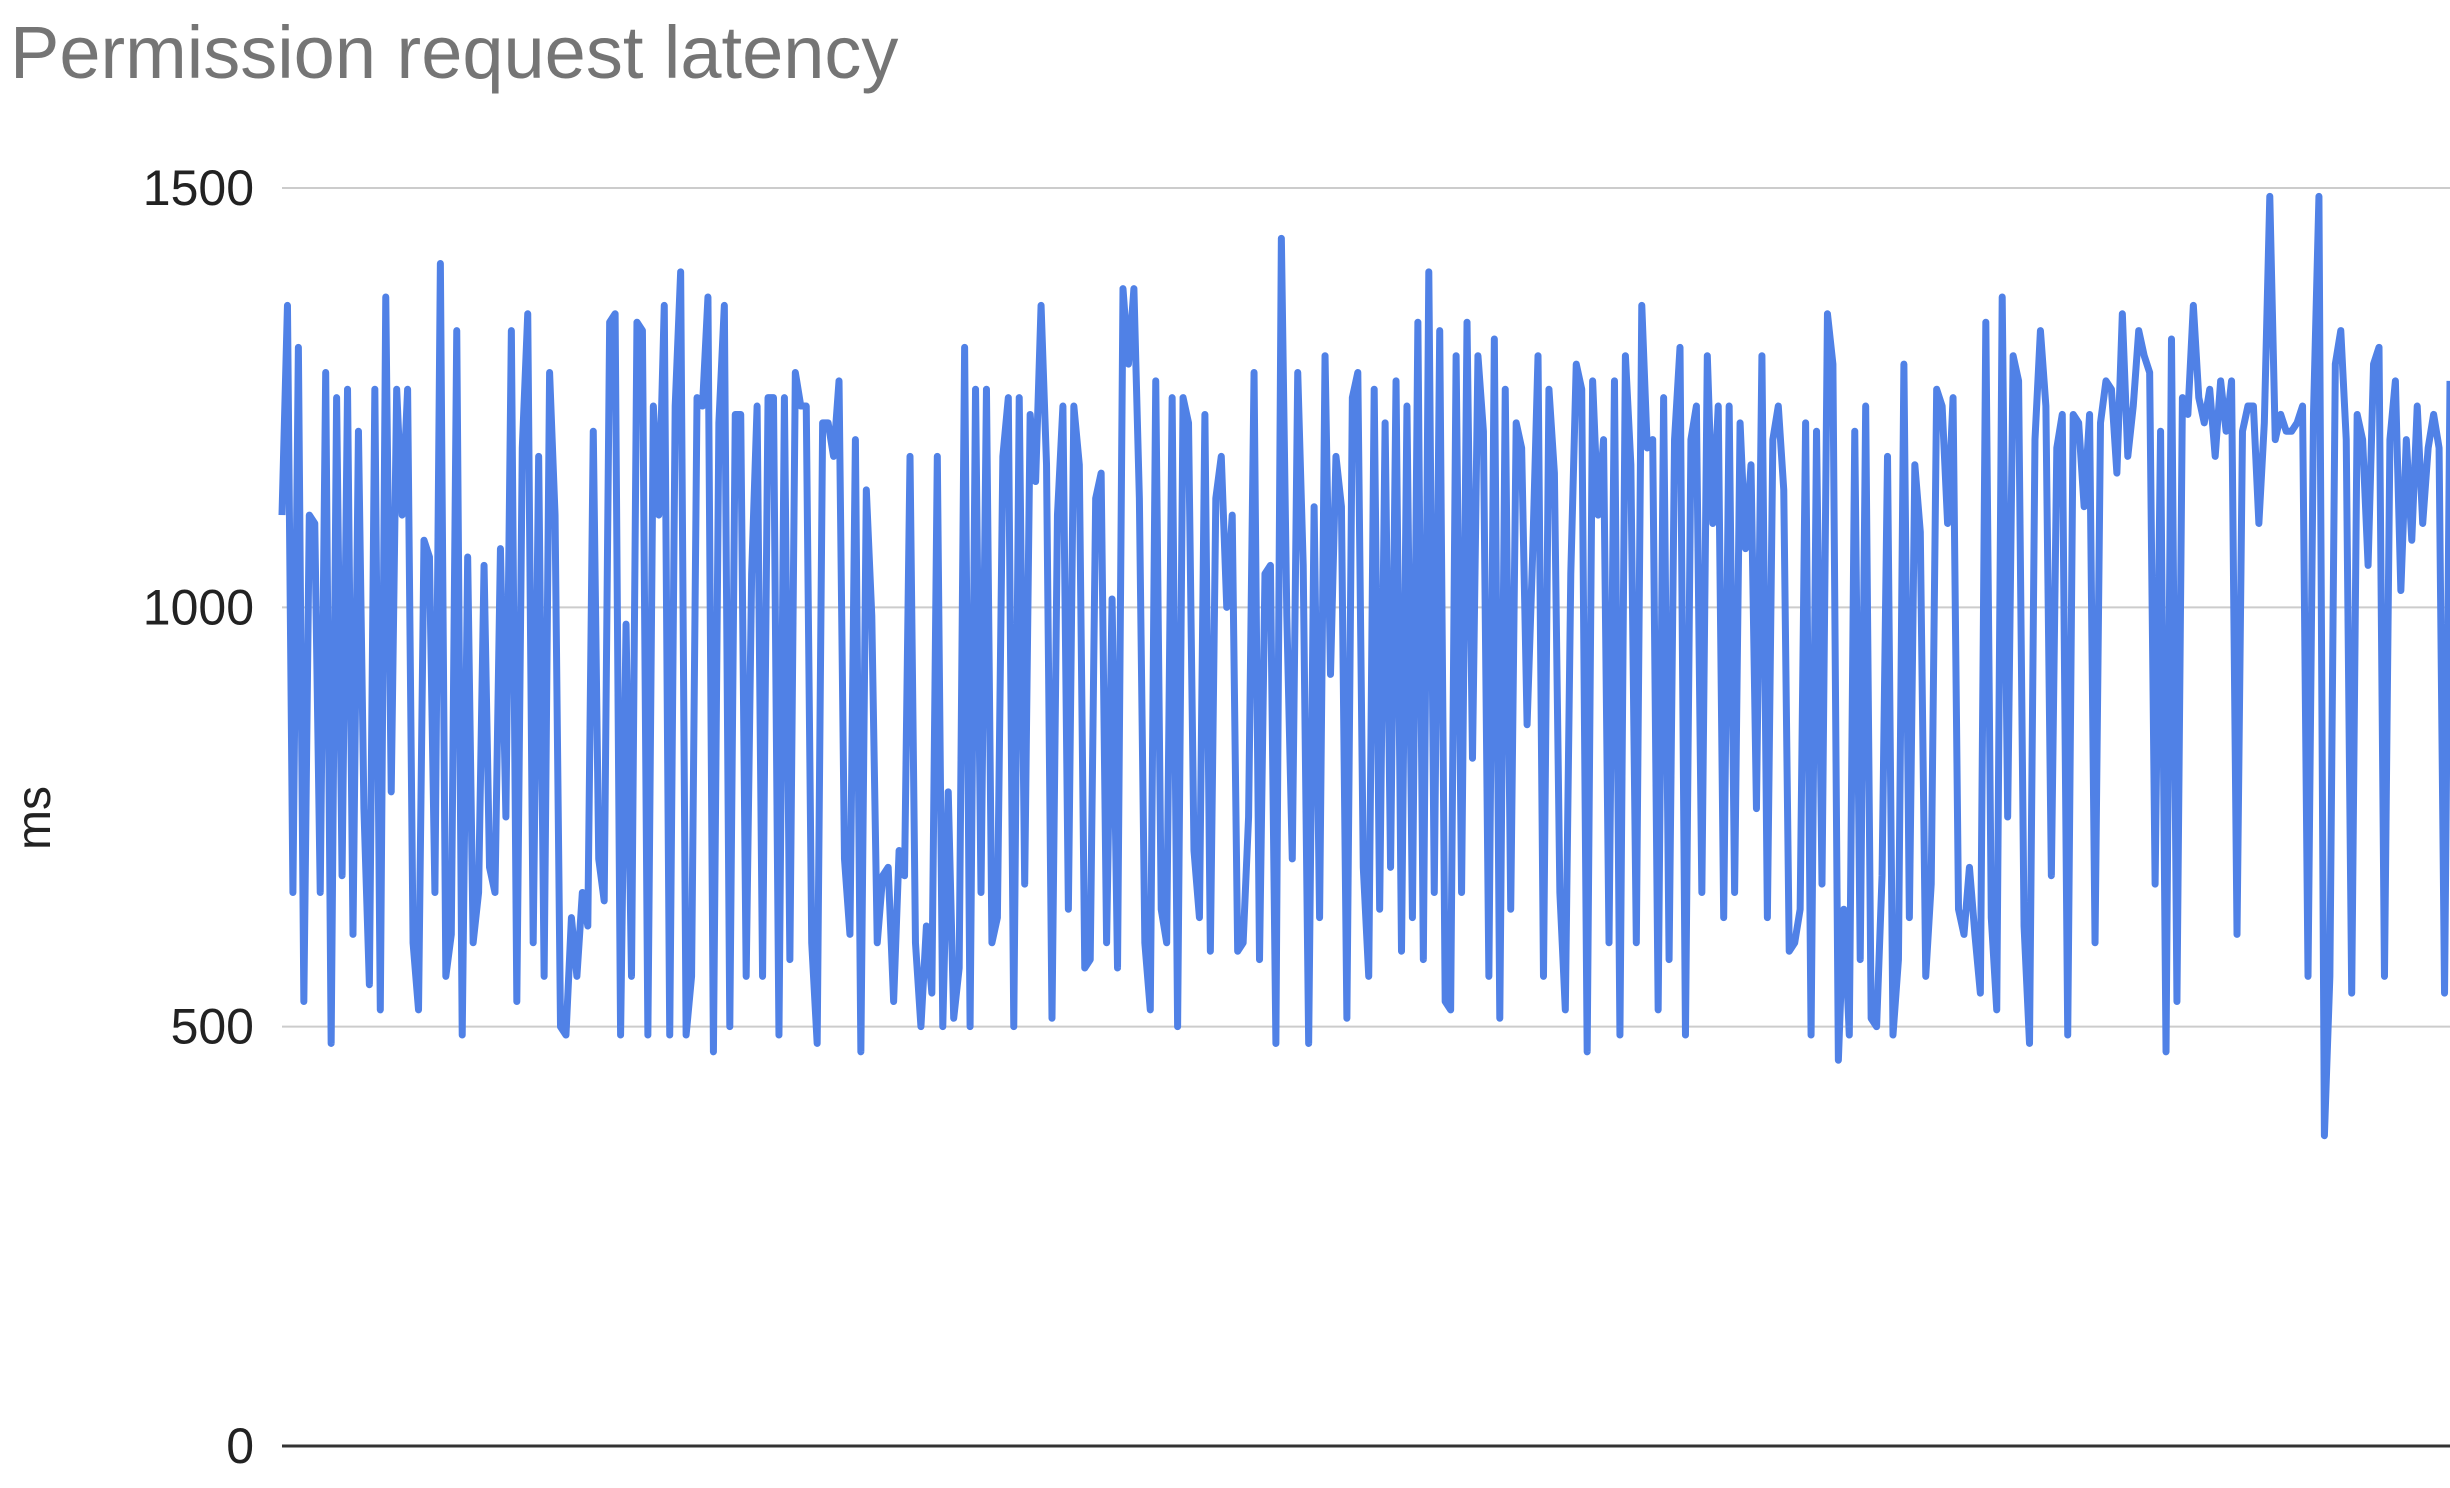  Describe the element at coordinates (198, 188) in the screenshot. I see `y-tick-label-1500: 1500` at that location.